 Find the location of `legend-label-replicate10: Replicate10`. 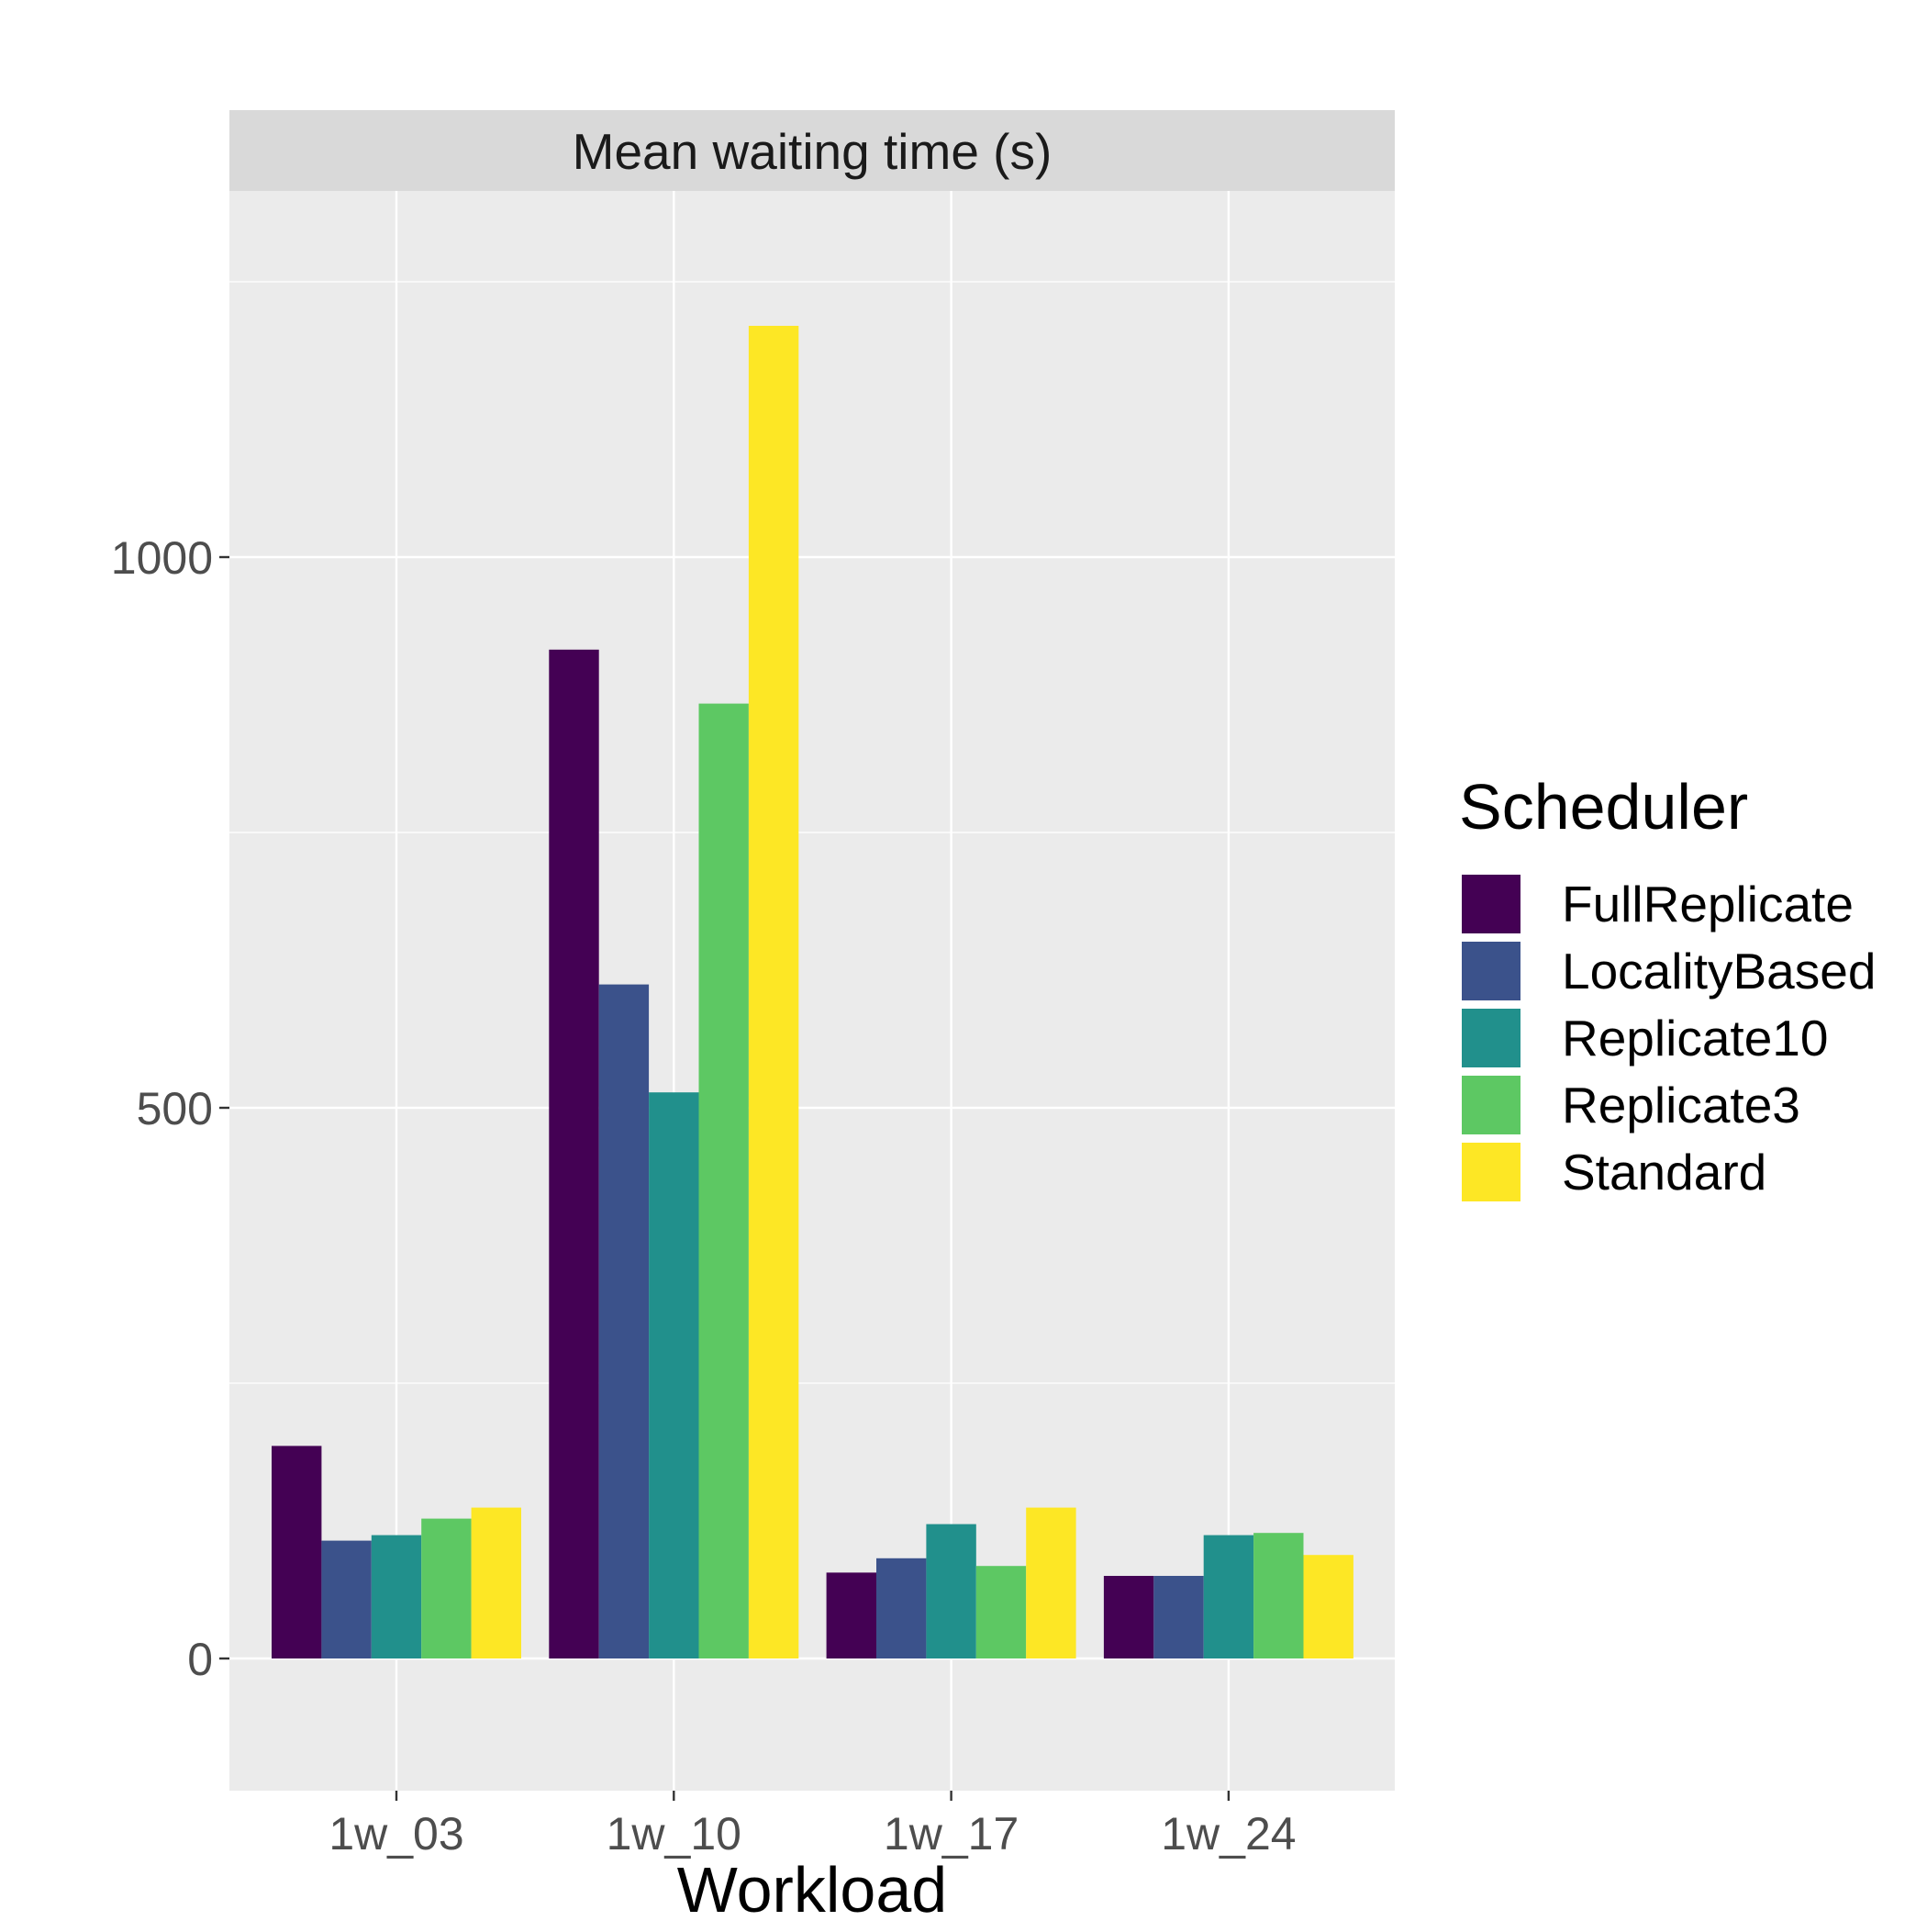

legend-label-replicate10: Replicate10 is located at coordinates (1695, 1038).